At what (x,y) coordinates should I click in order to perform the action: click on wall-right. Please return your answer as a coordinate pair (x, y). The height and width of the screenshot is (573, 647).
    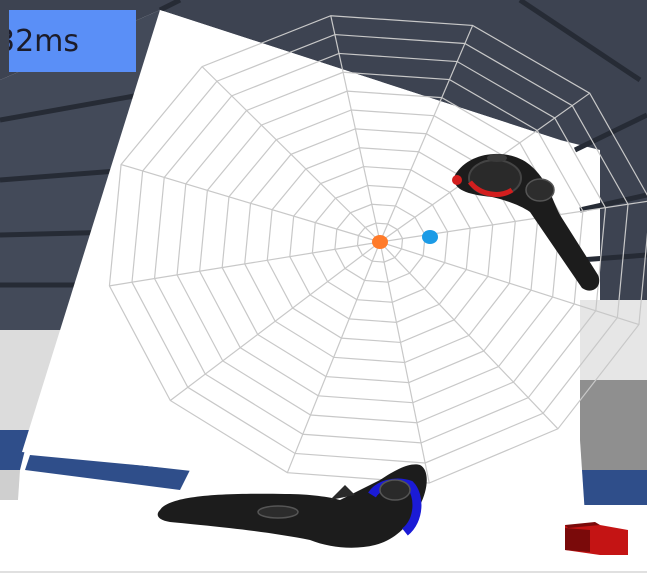
    Looking at the image, I should click on (613, 340).